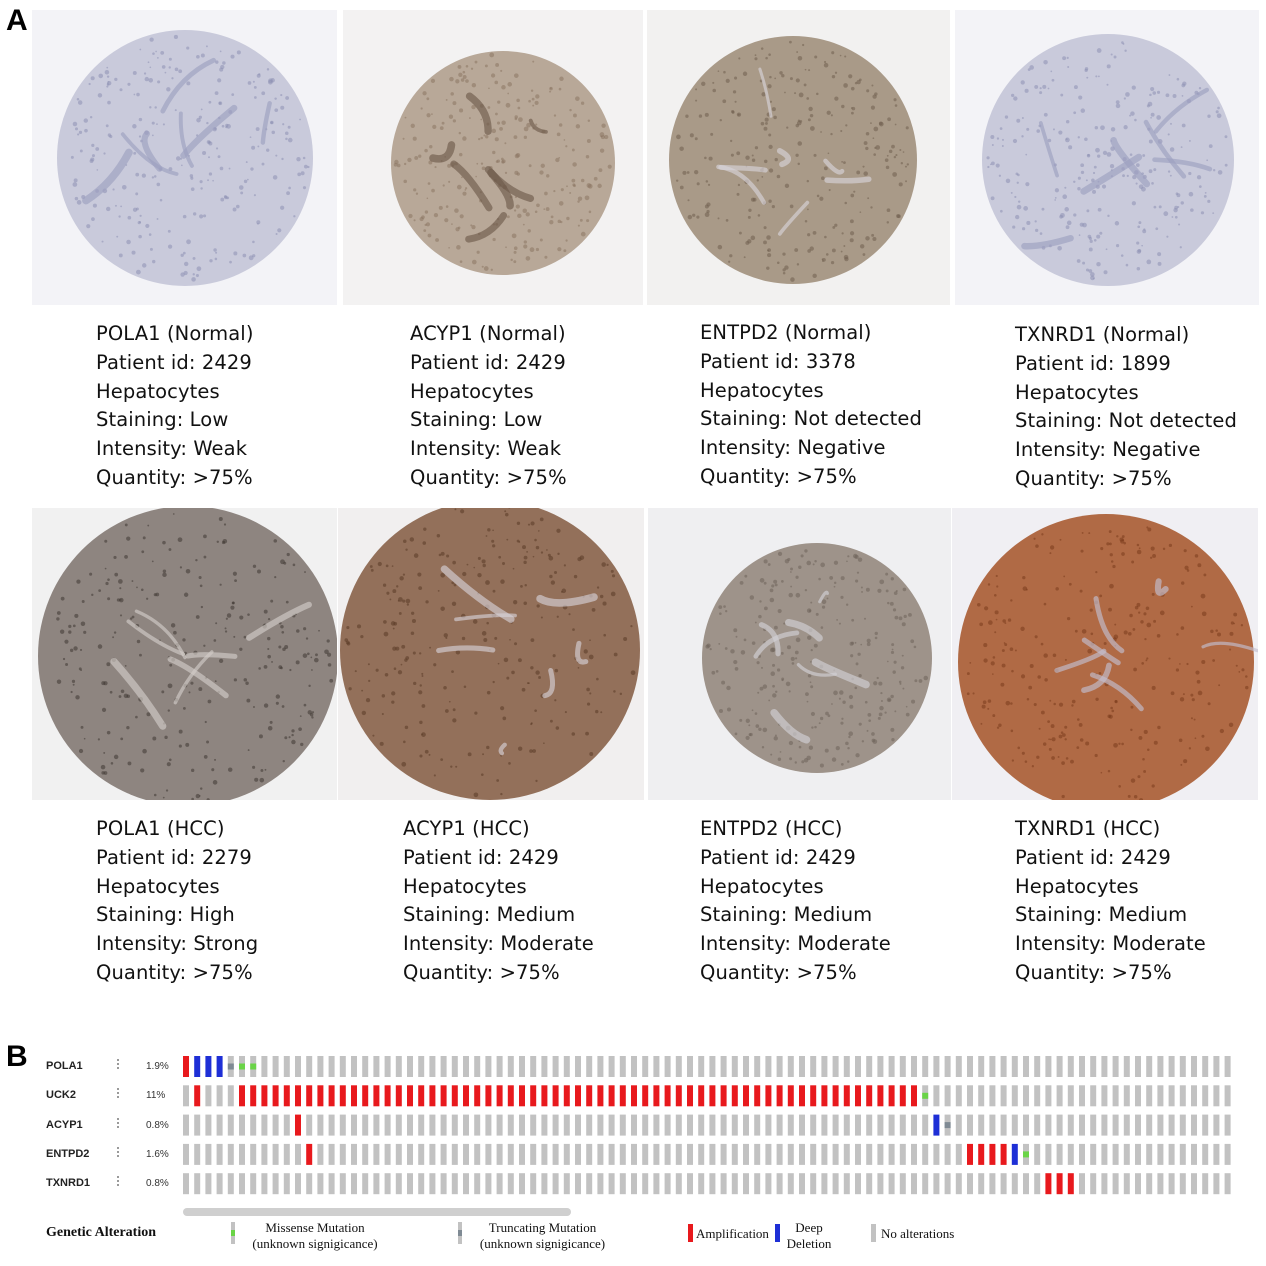  I want to click on caption-intensity: Intensity: Strong, so click(177, 944).